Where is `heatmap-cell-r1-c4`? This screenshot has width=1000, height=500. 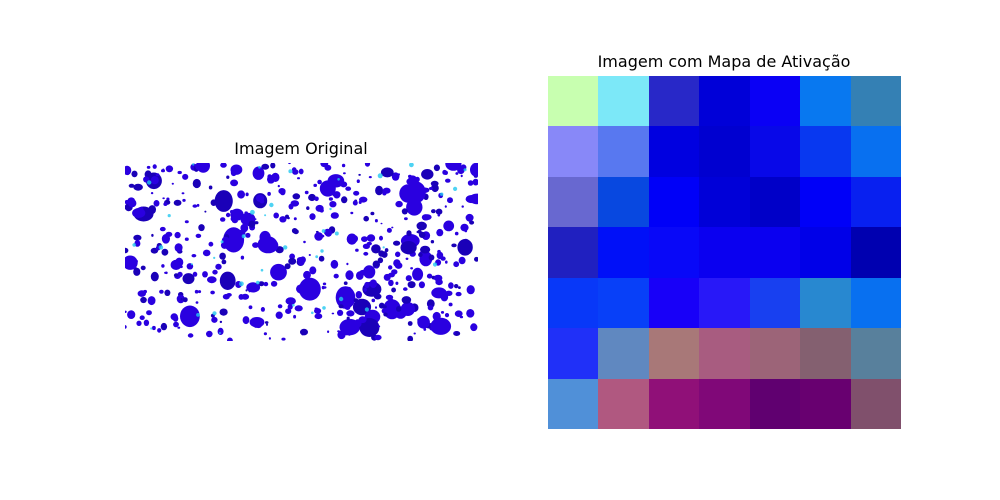
heatmap-cell-r1-c4 is located at coordinates (775, 151).